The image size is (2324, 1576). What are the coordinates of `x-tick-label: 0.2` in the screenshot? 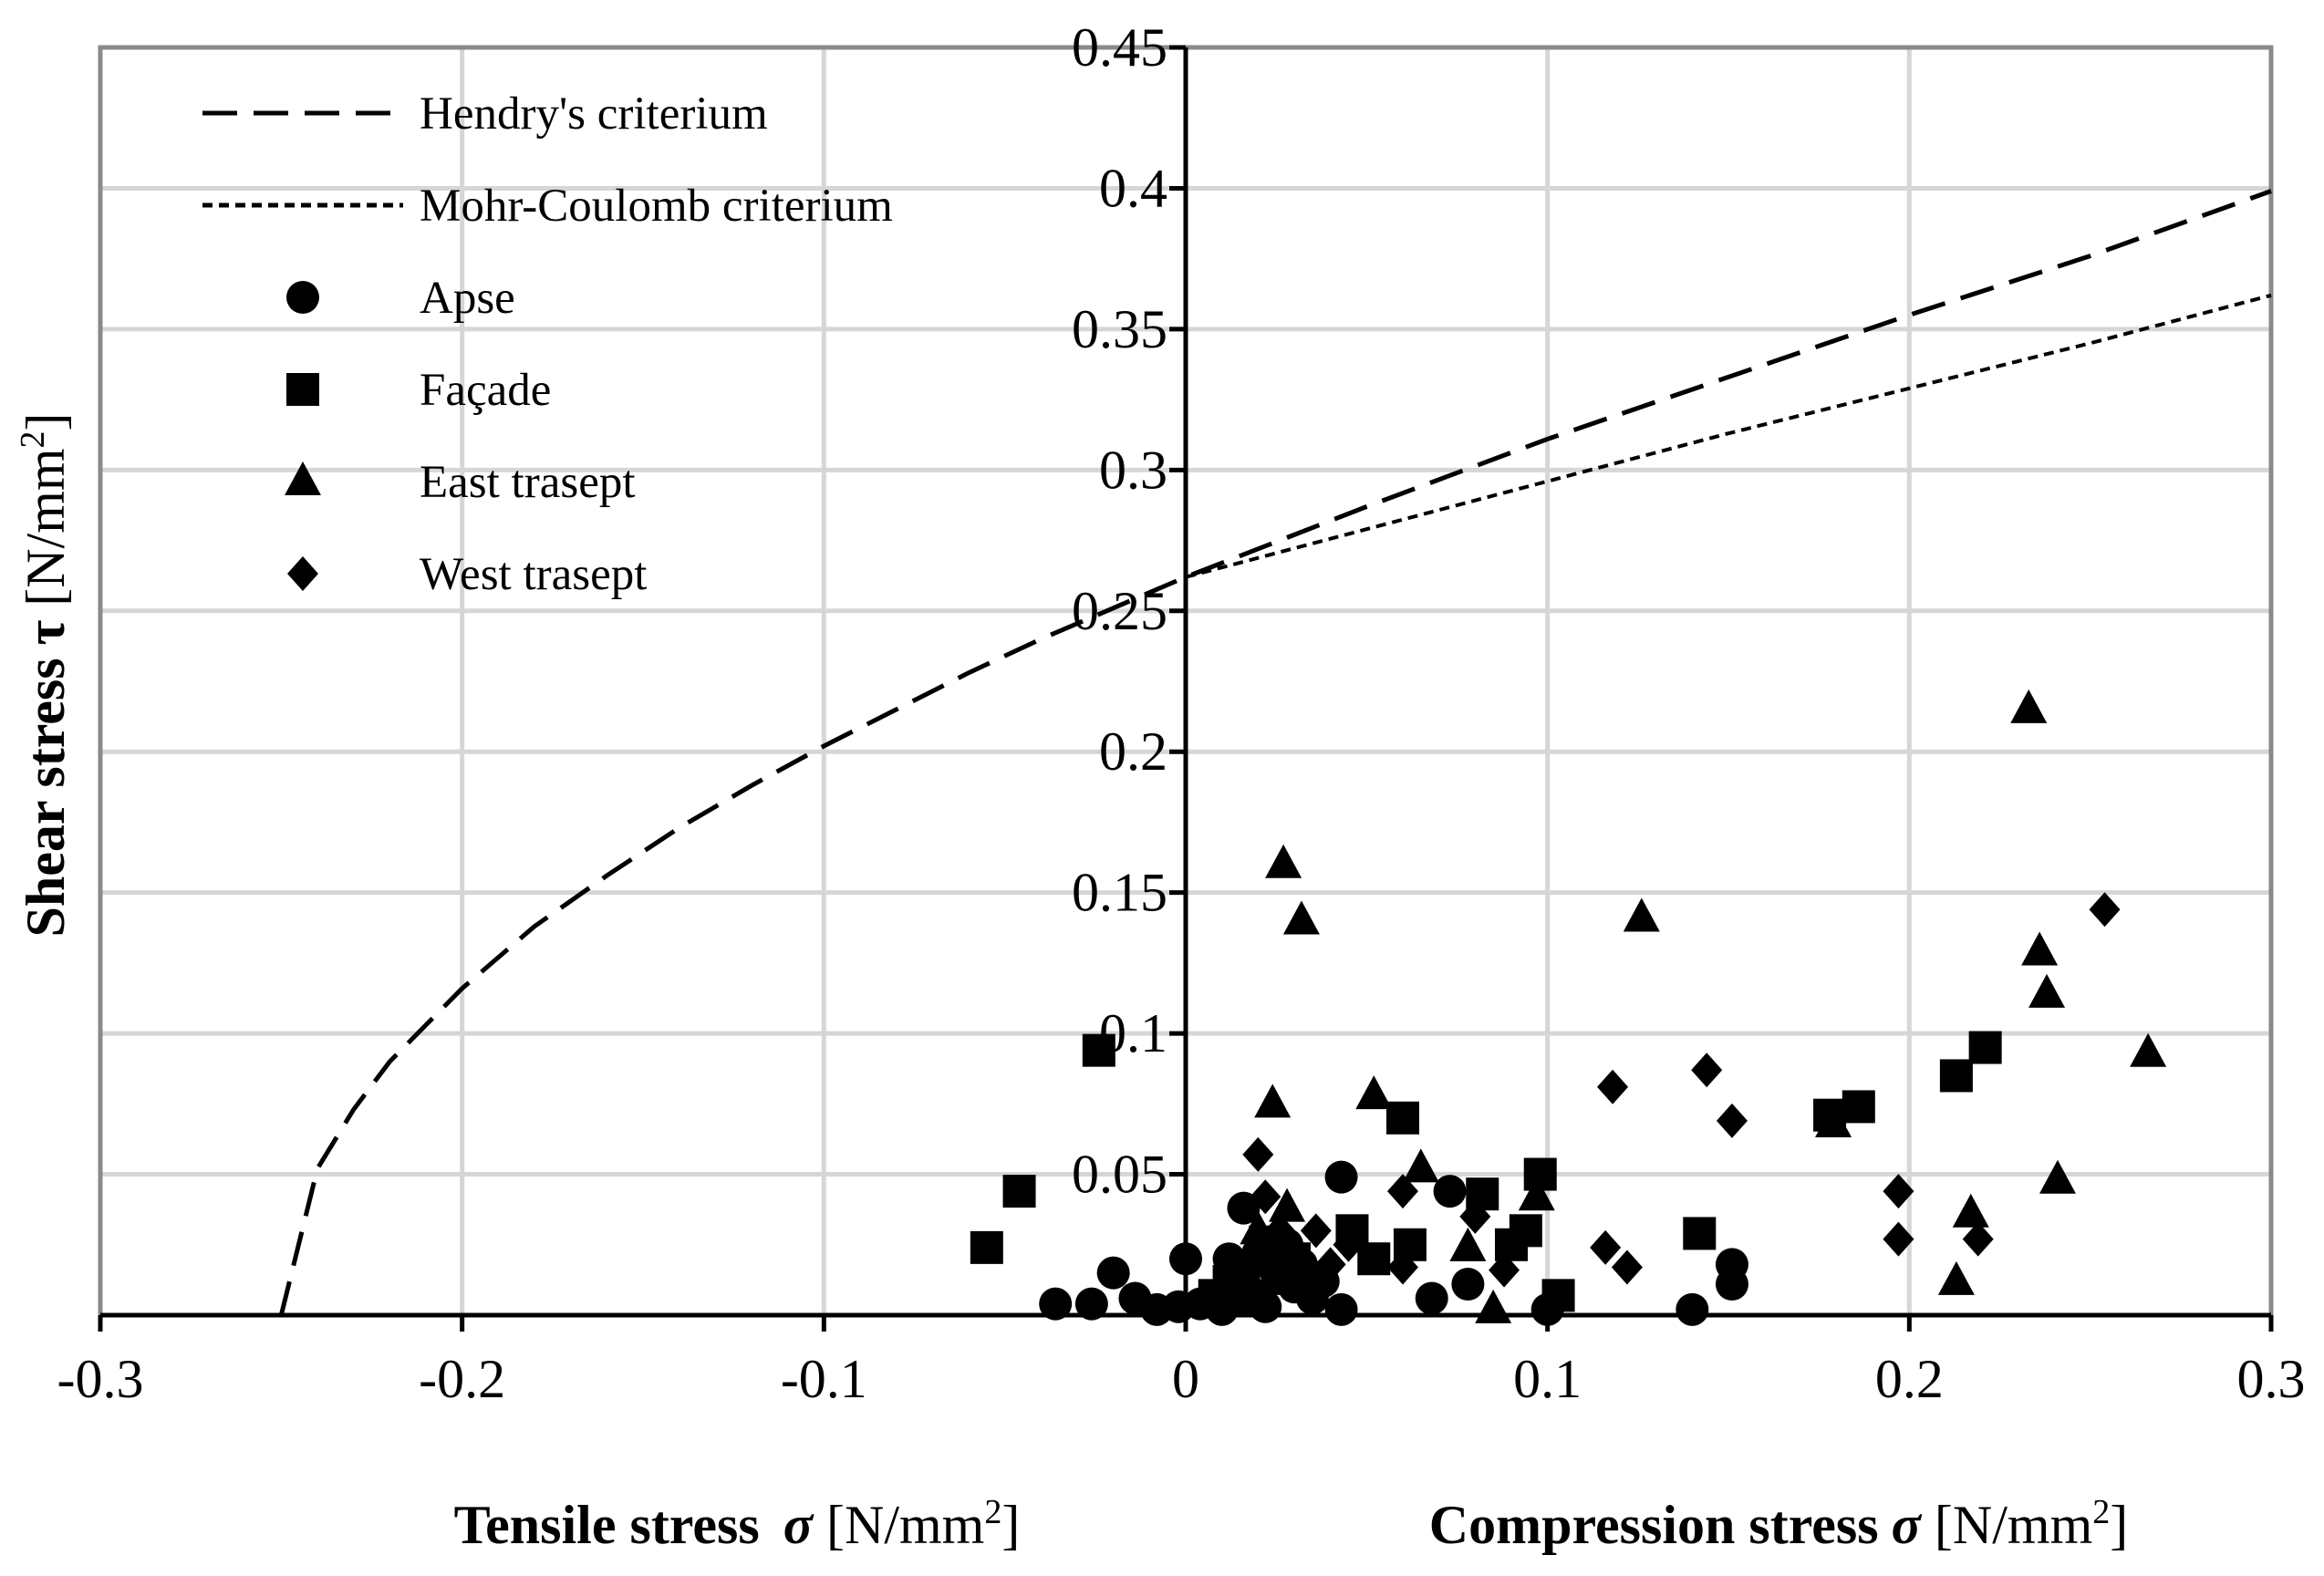 It's located at (1909, 1379).